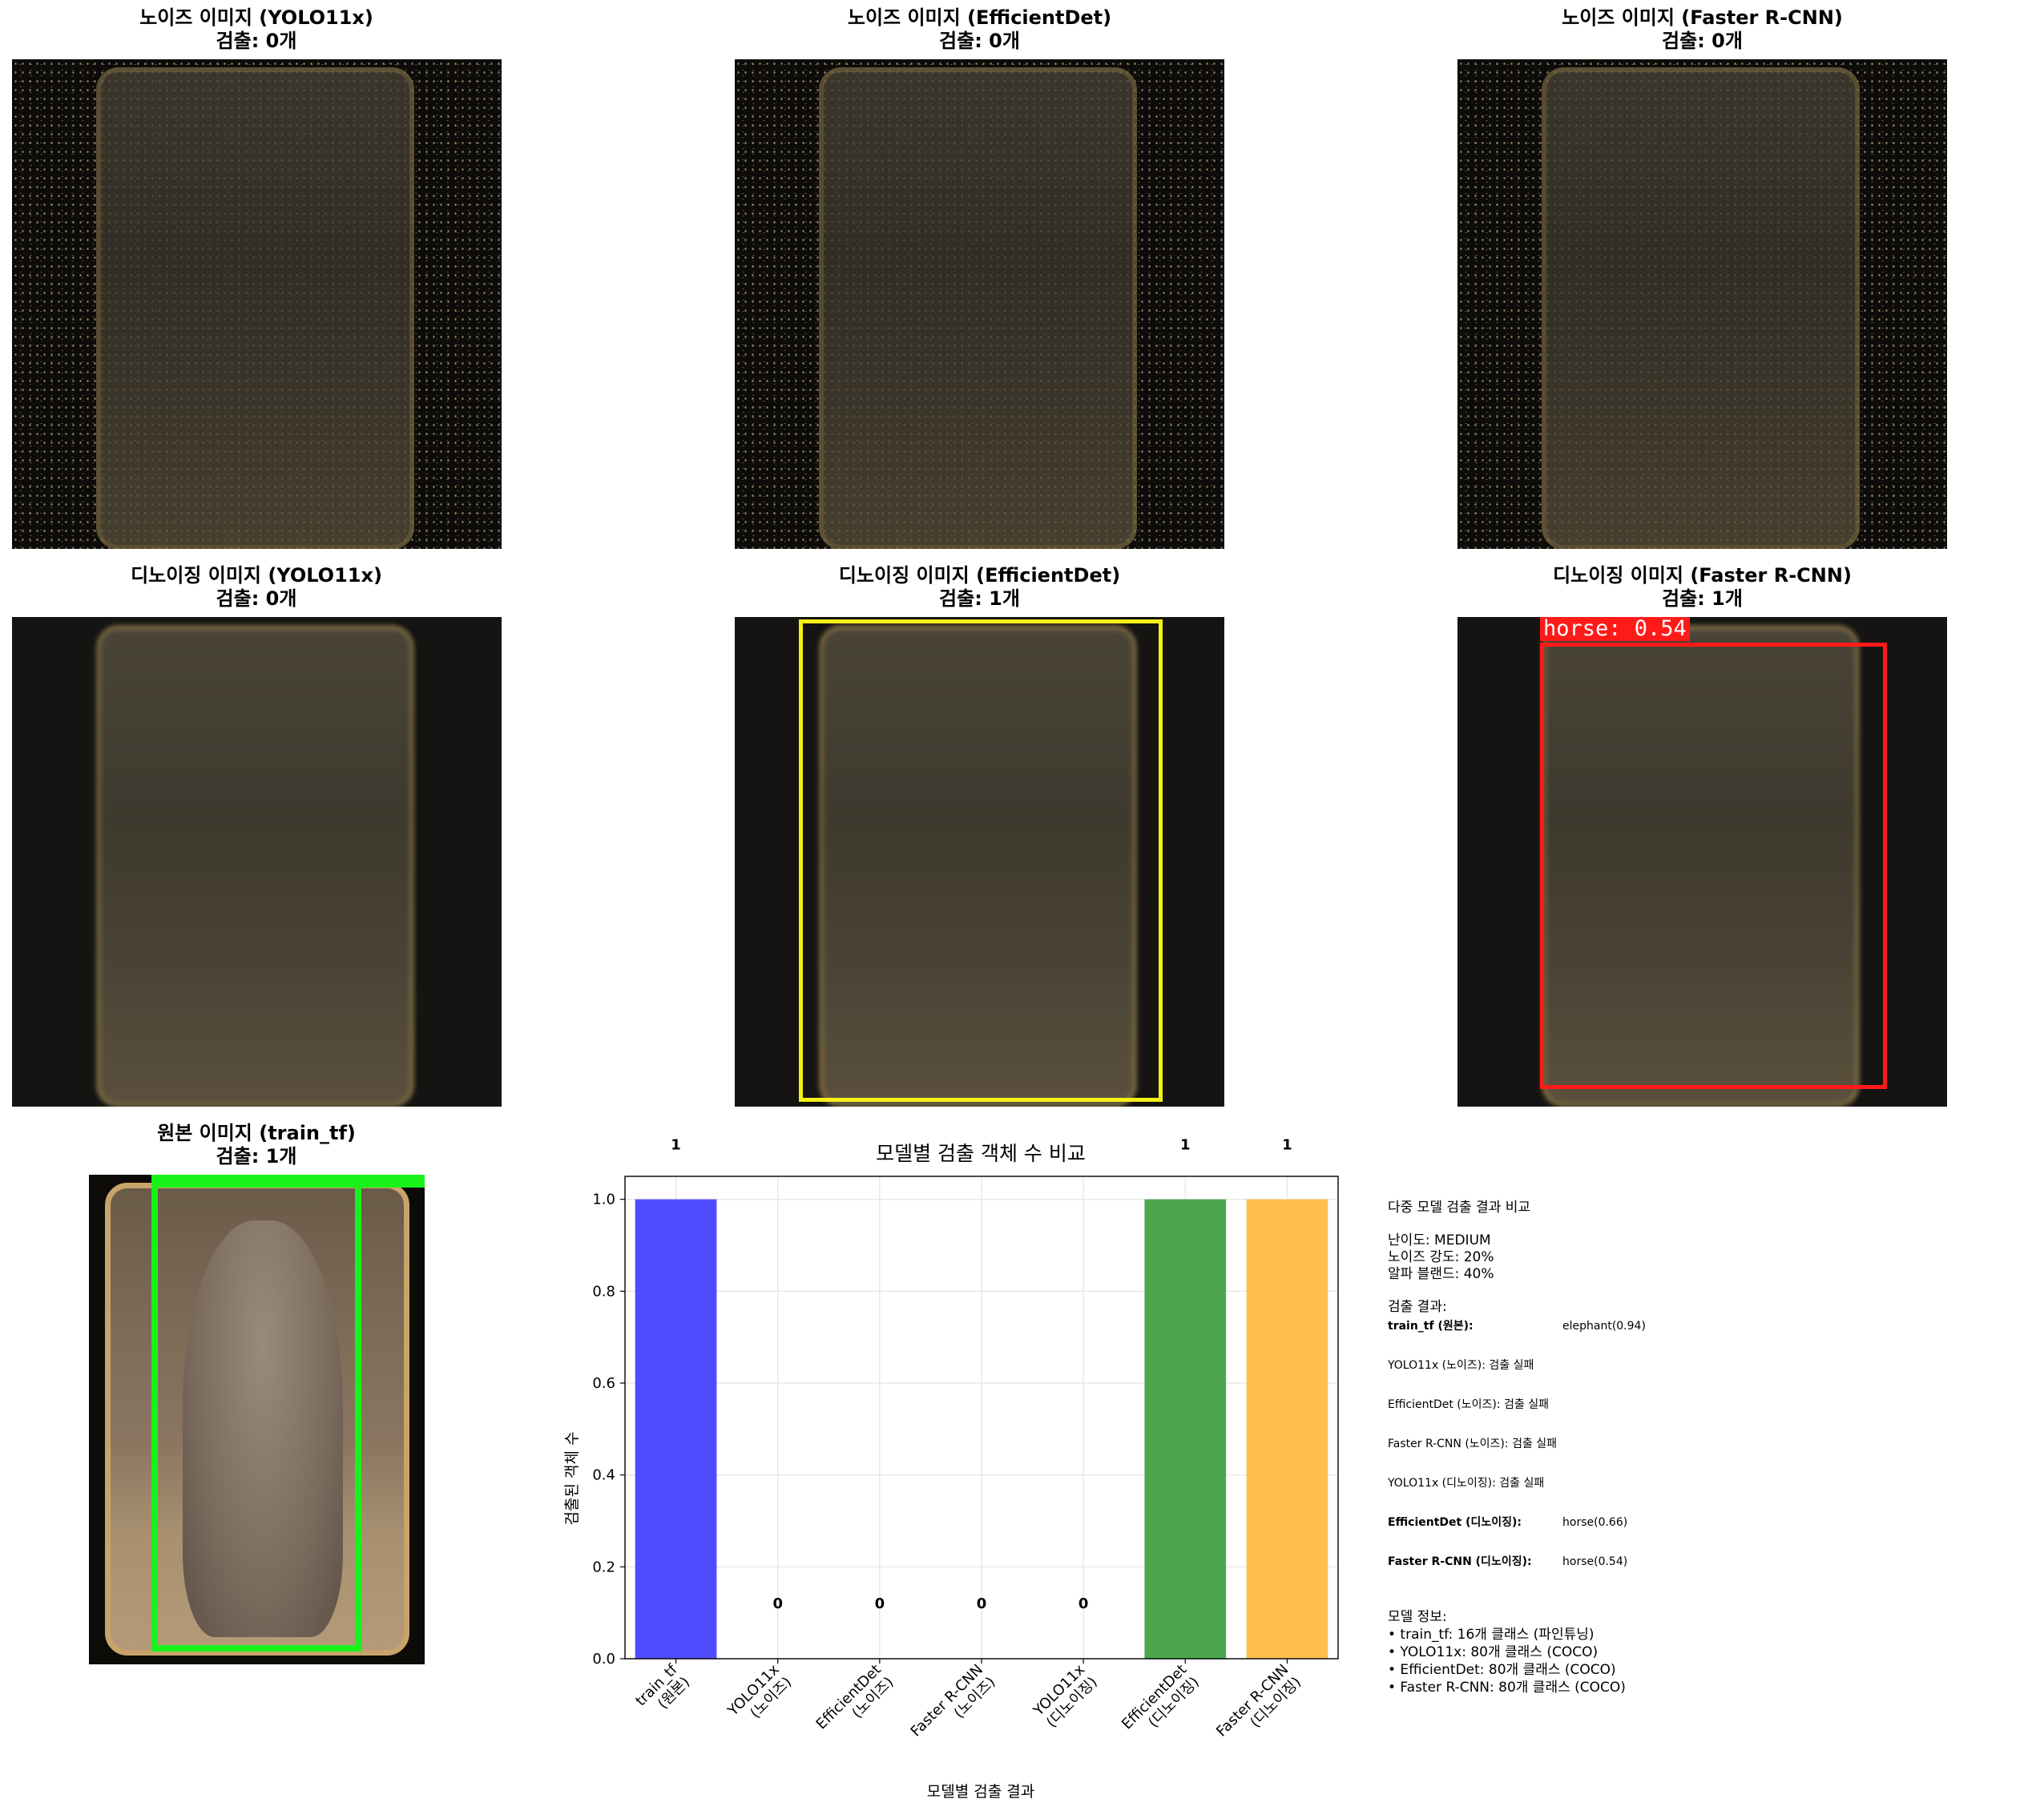  What do you see at coordinates (603, 1383) in the screenshot?
I see `y-tick-label: 0.6` at bounding box center [603, 1383].